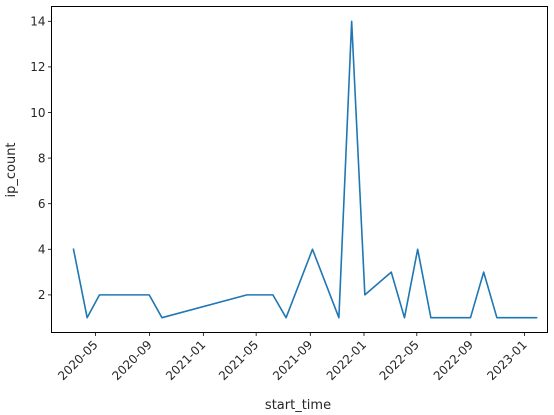 The height and width of the screenshot is (415, 554). I want to click on x-tick-label: 2022-09, so click(453, 360).